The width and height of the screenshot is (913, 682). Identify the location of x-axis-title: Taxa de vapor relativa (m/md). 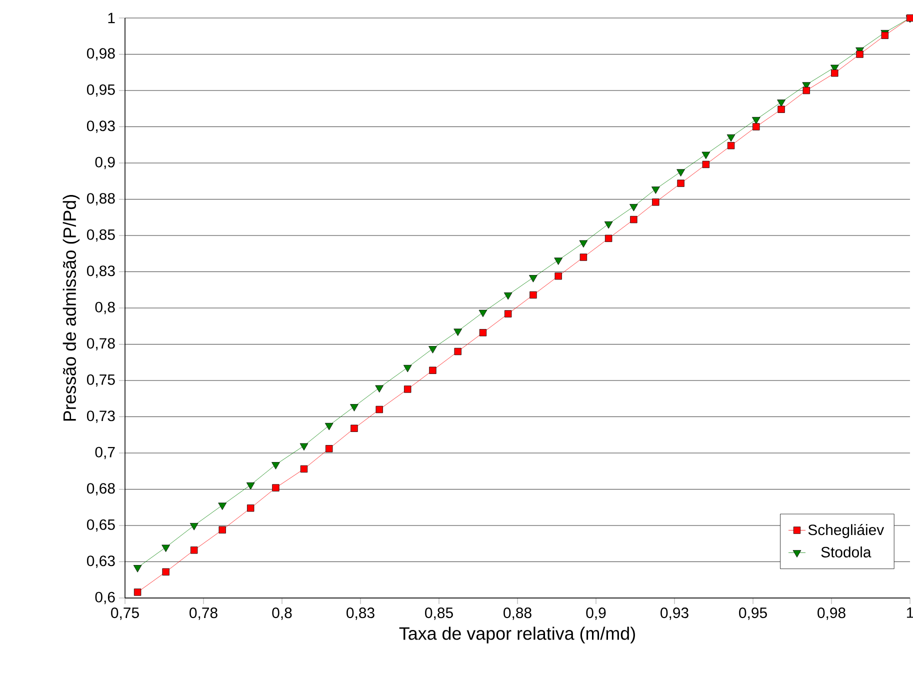
(517, 635).